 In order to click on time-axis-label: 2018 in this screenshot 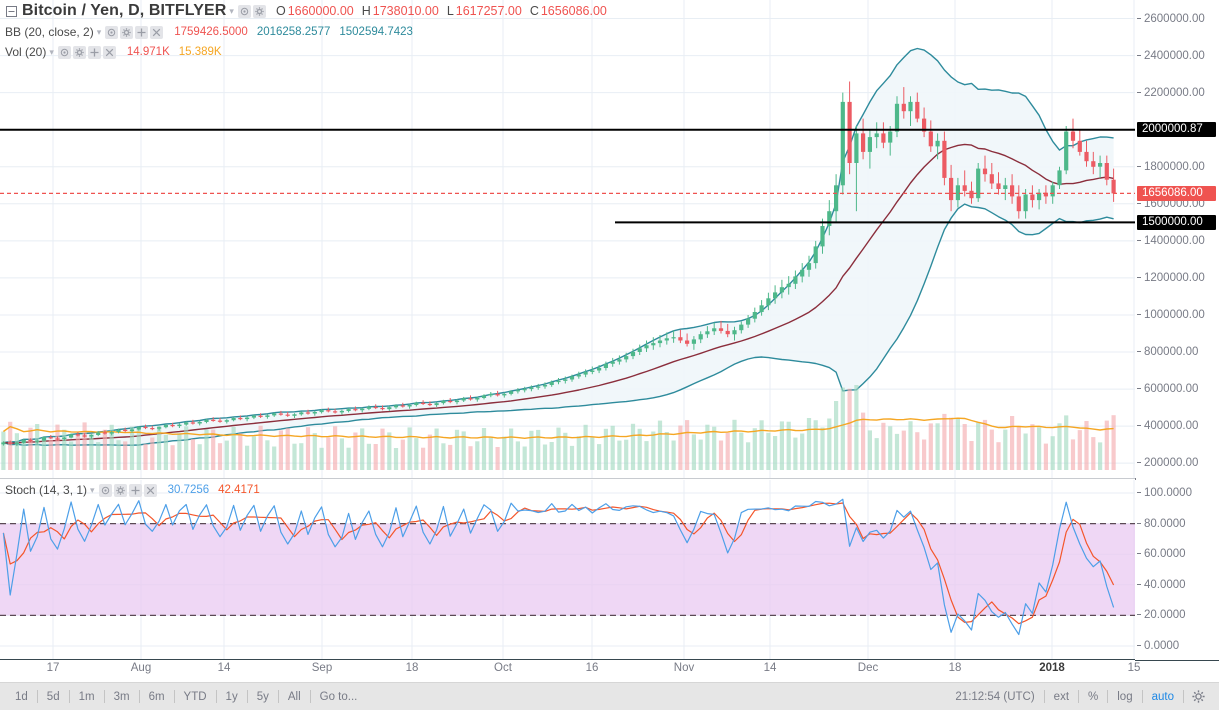, I will do `click(1052, 668)`.